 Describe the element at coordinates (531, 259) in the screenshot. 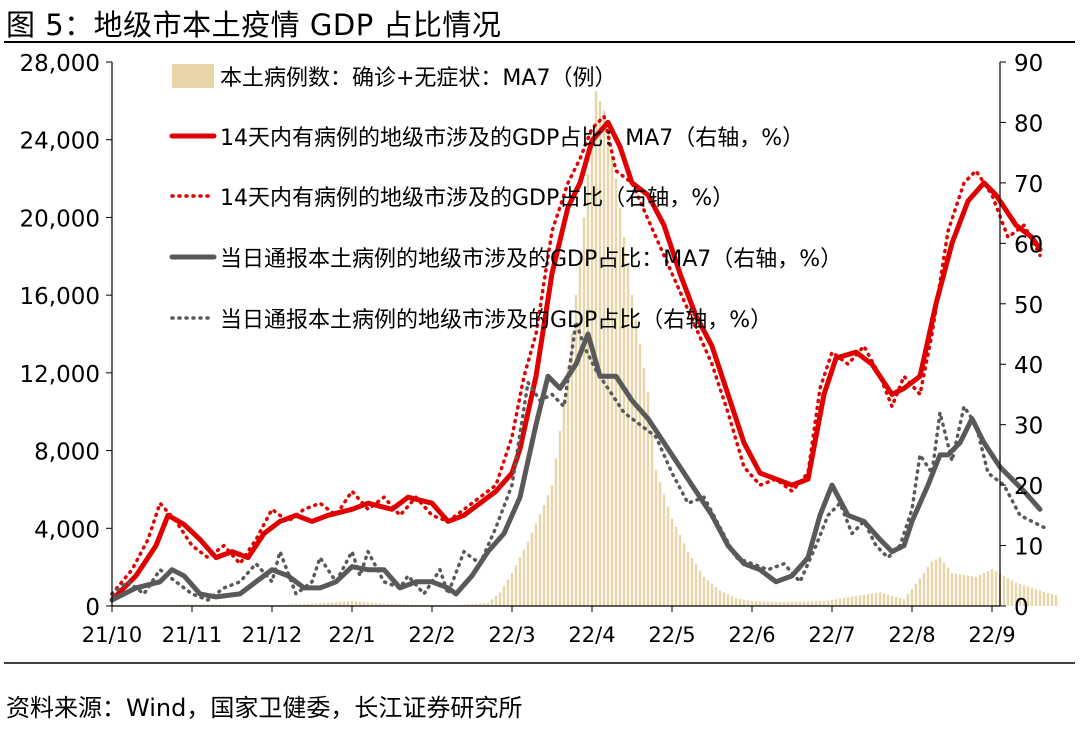

I see `legend-label: 当日通报本土病例的地级市涉及的GDP占比：MA7（右轴，%）` at that location.